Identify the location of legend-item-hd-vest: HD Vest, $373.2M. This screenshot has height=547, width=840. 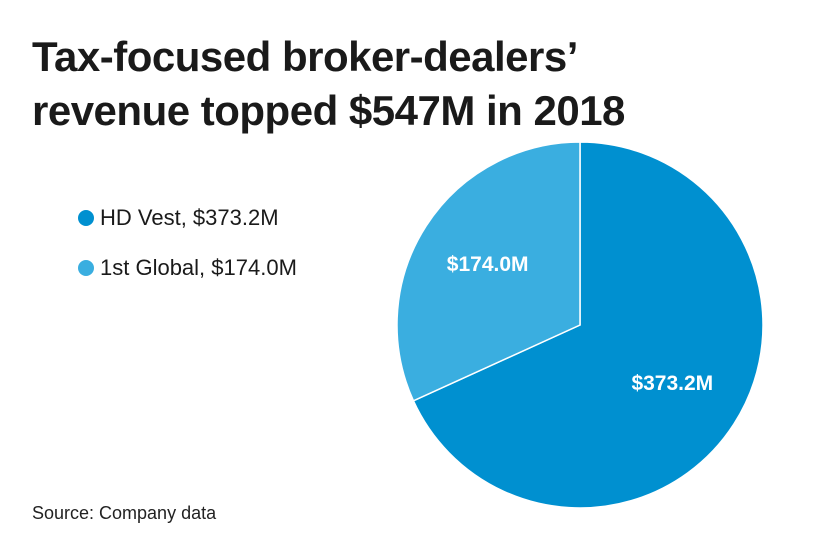
(187, 218).